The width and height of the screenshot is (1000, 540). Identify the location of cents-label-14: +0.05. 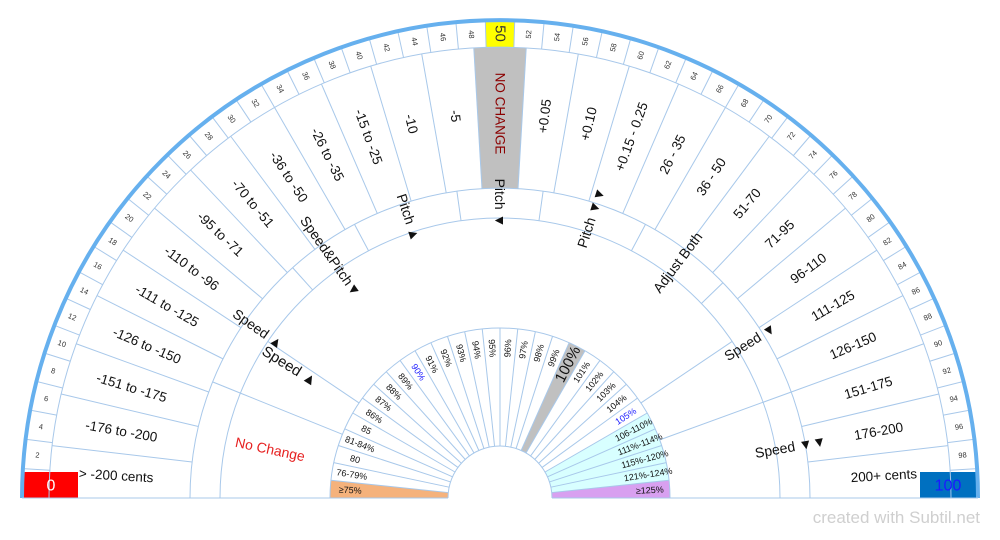
(544, 116).